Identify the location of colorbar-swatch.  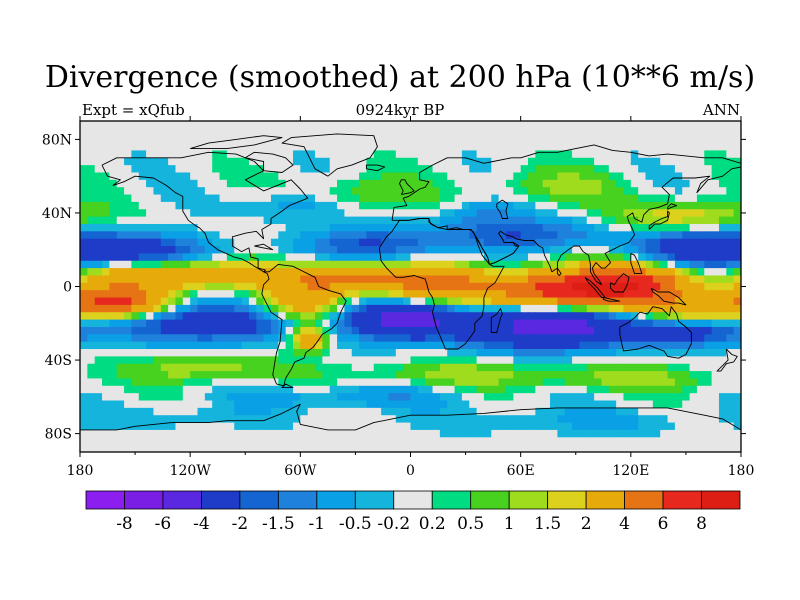
(374, 500).